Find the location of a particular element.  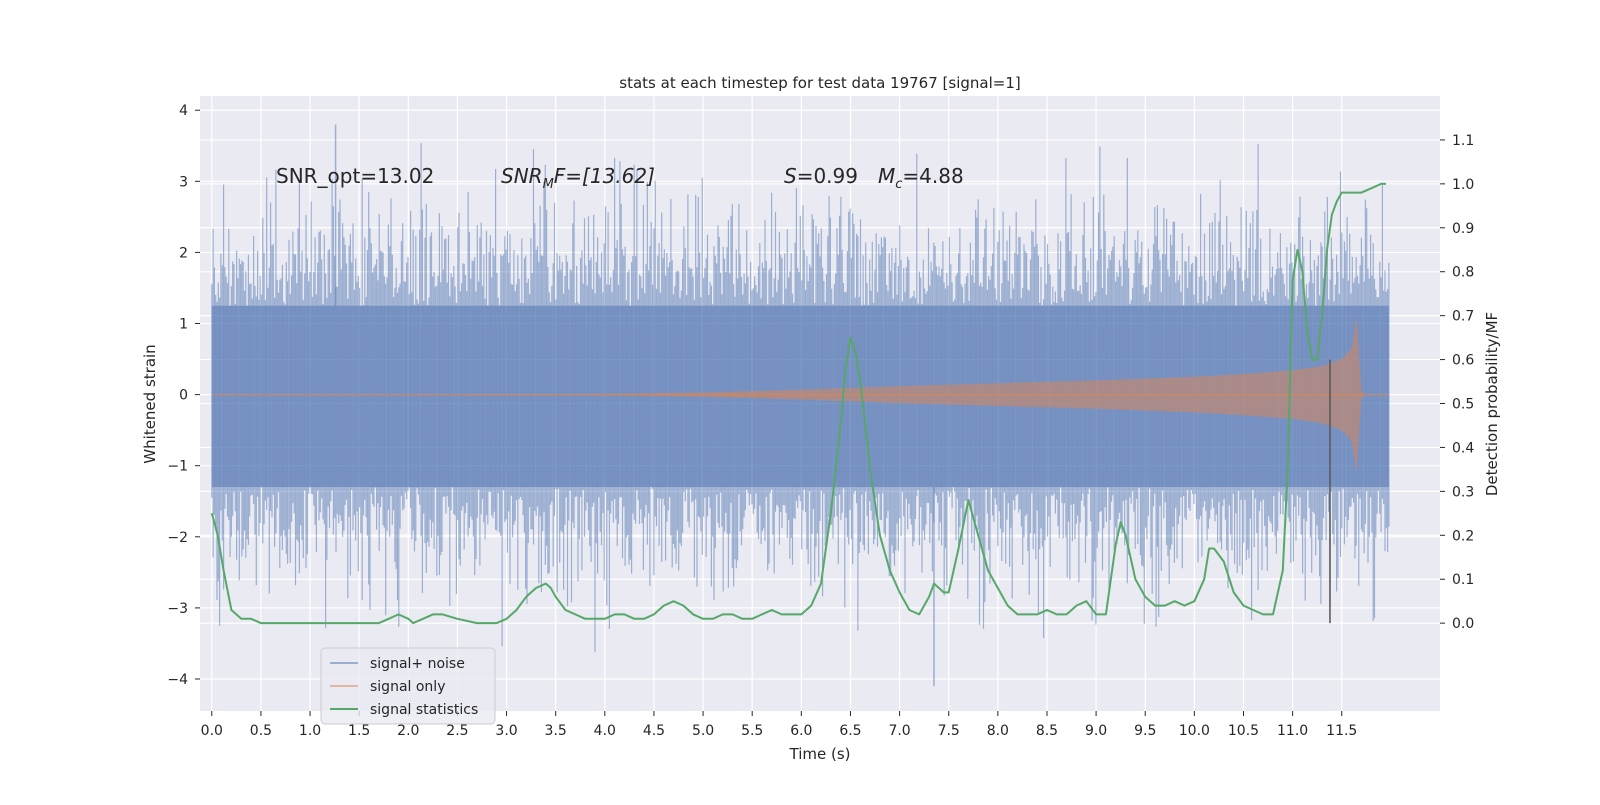

y-right-tick-label: 0.7 is located at coordinates (1463, 317).